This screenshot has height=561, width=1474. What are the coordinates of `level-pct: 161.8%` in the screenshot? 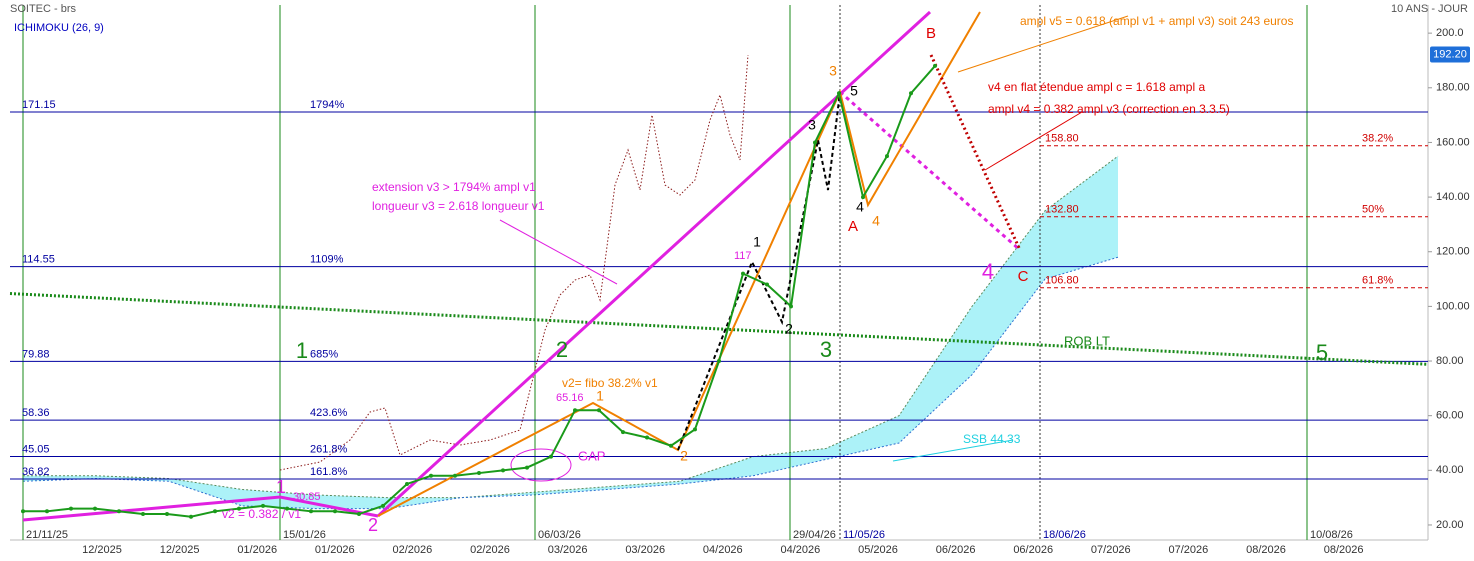 It's located at (329, 472).